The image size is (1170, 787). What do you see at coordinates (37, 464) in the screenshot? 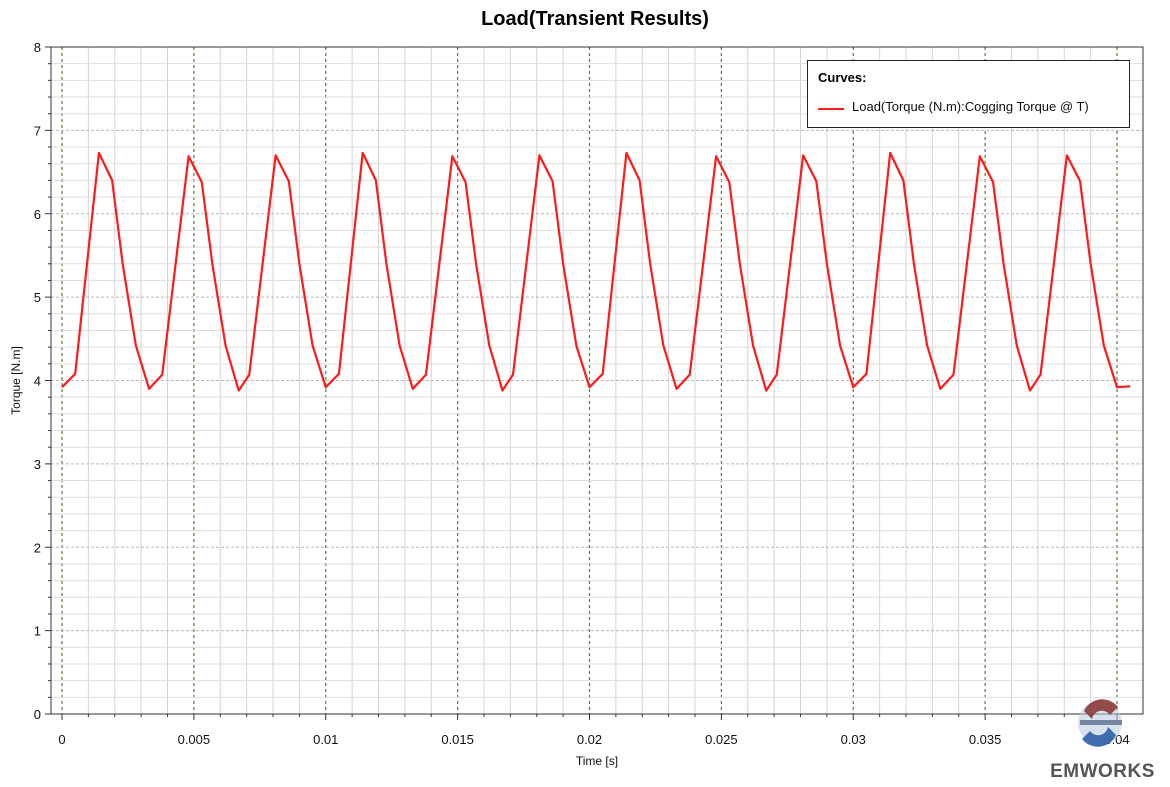
I see `y-tick-label: 3` at bounding box center [37, 464].